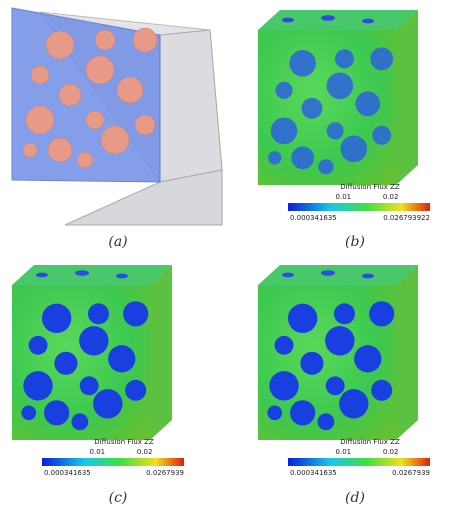 The width and height of the screenshot is (474, 512). I want to click on panel-label: (c), so click(118, 498).